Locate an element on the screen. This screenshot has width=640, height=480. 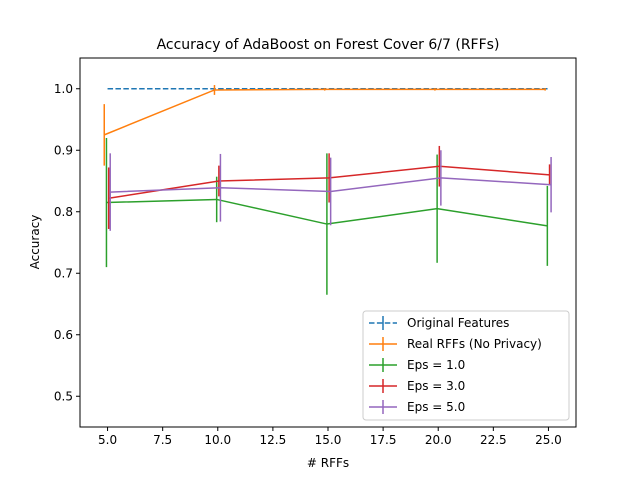
legend-label: Real RFFs (No Privacy) is located at coordinates (474, 344).